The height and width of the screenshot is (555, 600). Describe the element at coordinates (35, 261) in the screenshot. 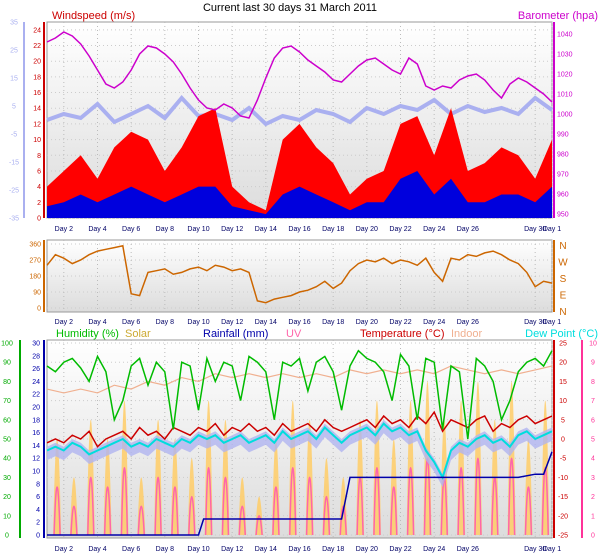

I see `direction-tick-label: 270` at that location.